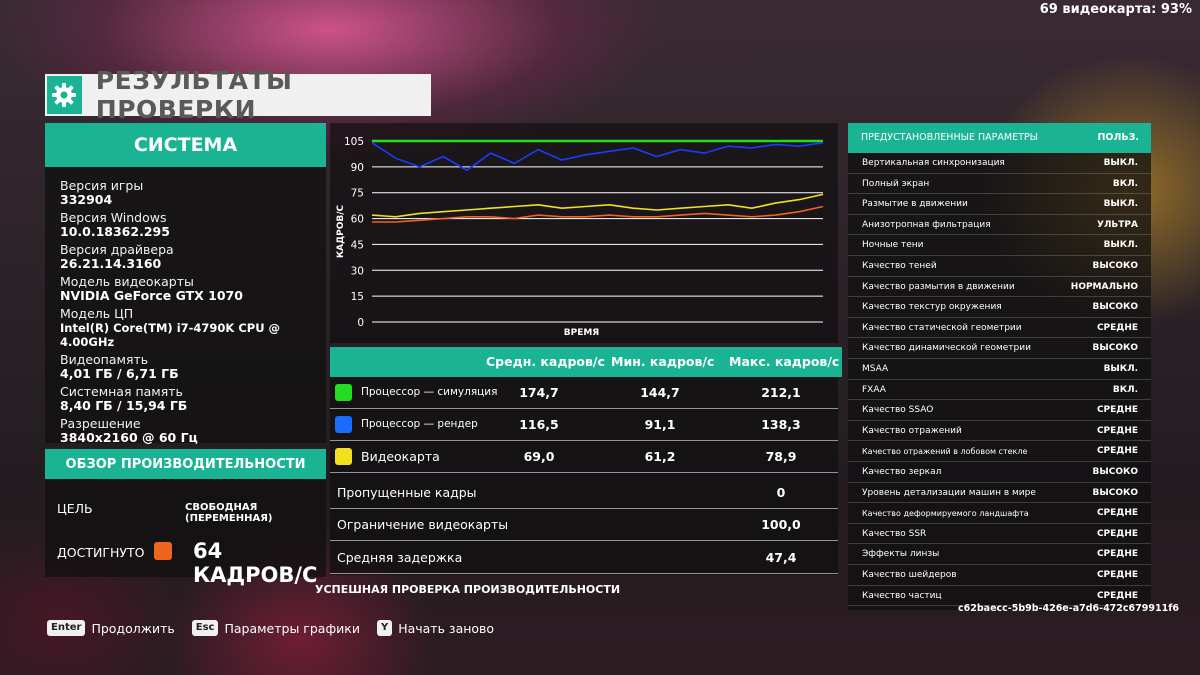 The height and width of the screenshot is (675, 1200). I want to click on settings-row: Анизотропная фильтрация УЛЬТРА, so click(999, 225).